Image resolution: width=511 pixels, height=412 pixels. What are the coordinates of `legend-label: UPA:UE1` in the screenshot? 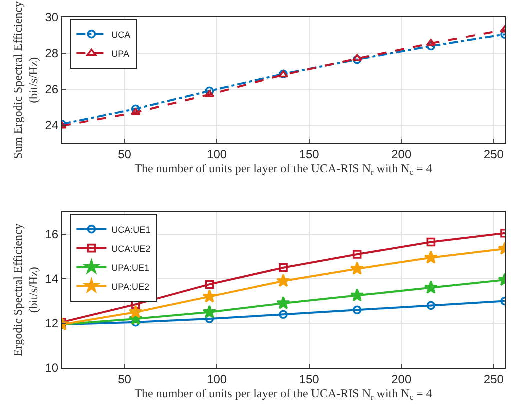 It's located at (131, 267).